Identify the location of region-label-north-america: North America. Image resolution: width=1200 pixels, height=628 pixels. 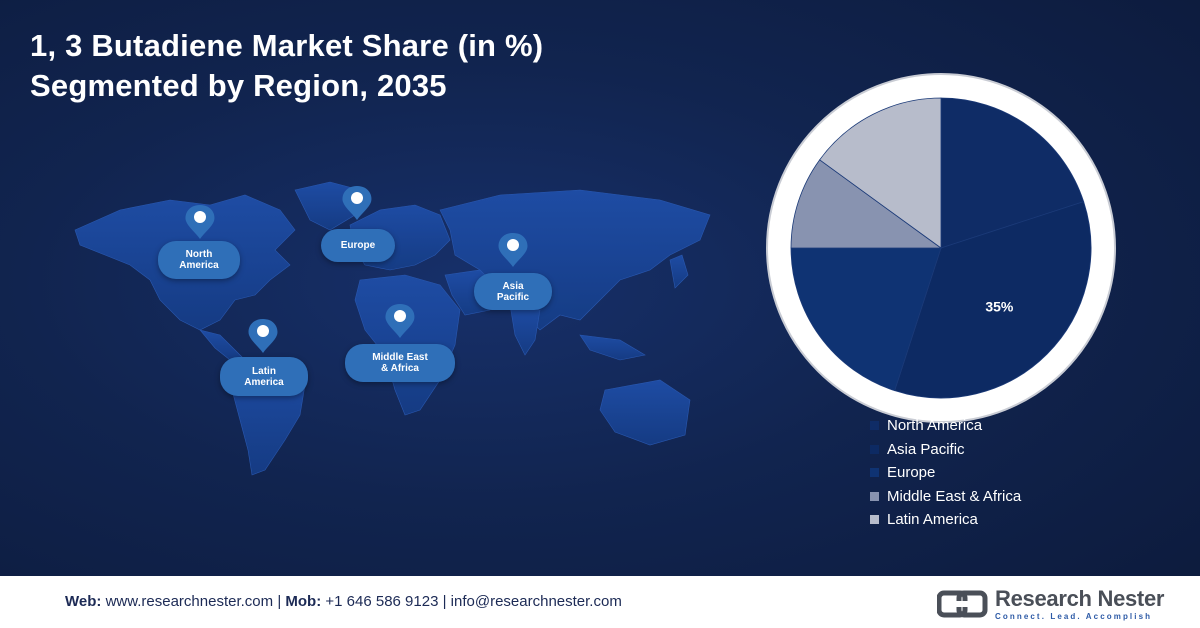
(199, 260).